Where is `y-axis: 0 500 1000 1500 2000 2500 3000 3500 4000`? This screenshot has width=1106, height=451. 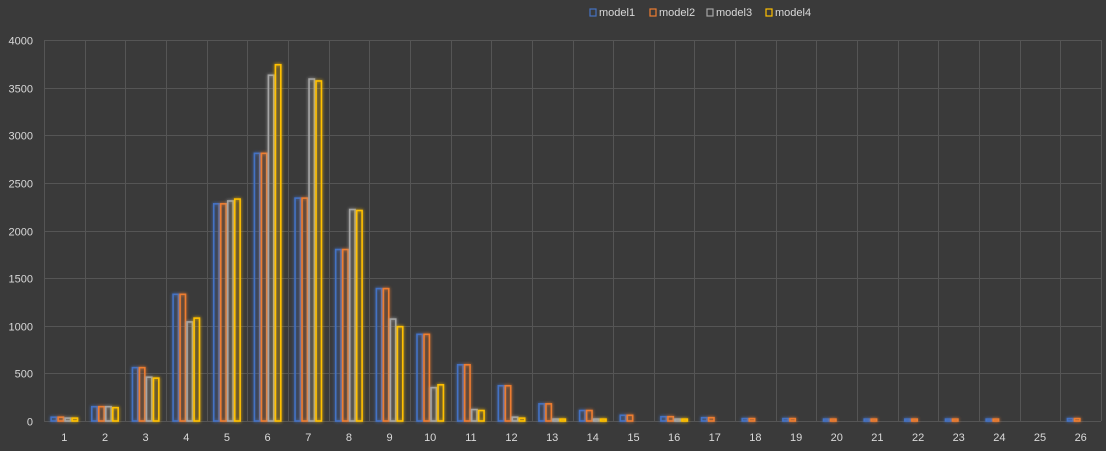
y-axis: 0 500 1000 1500 2000 2500 3000 3500 4000 is located at coordinates (21, 232).